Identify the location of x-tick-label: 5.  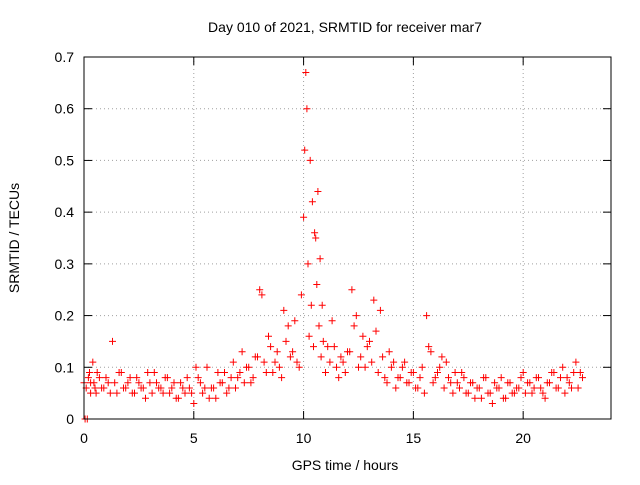
(194, 438).